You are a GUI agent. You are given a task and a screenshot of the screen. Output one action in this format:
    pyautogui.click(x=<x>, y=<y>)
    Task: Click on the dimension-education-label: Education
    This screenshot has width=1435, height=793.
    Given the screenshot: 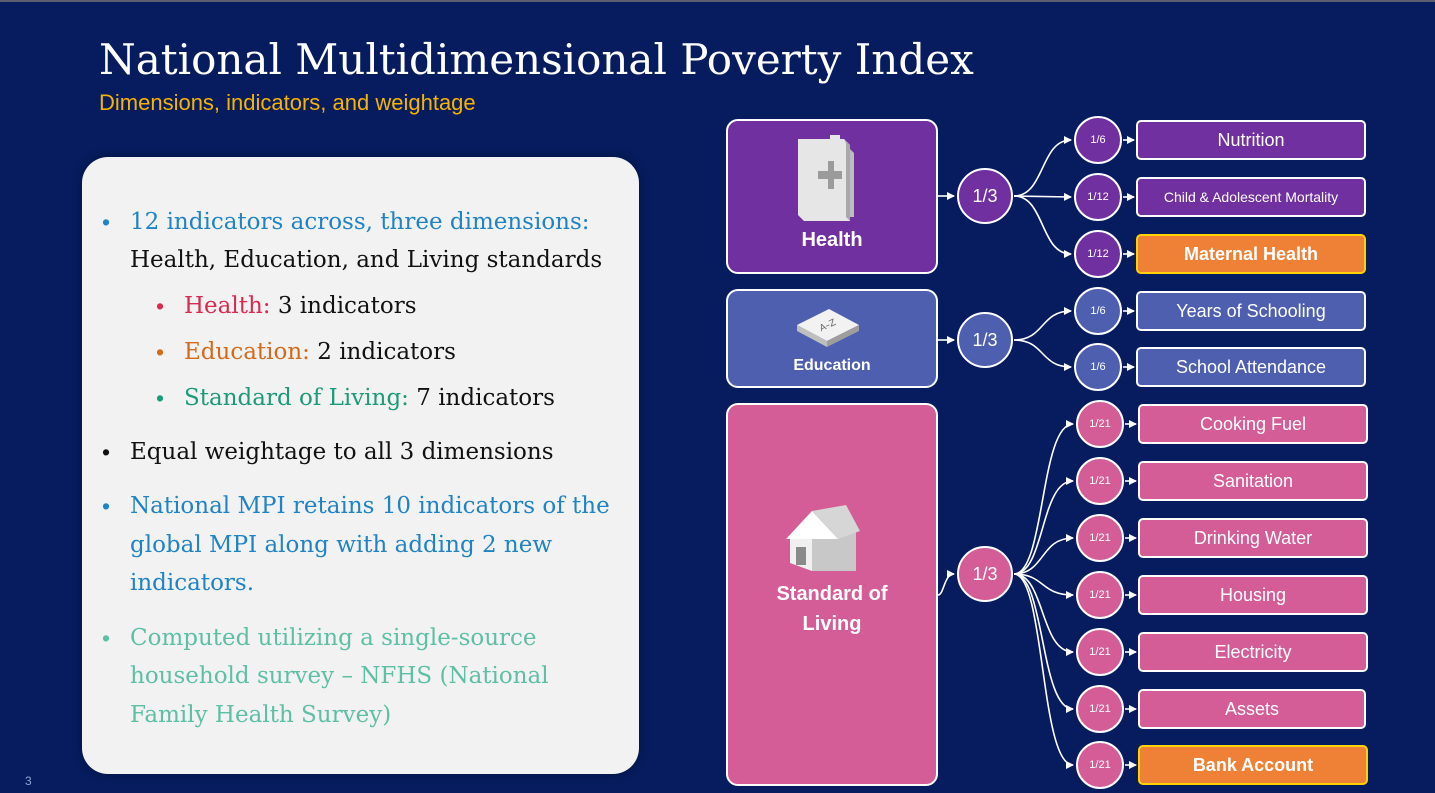 What is the action you would take?
    pyautogui.click(x=832, y=365)
    